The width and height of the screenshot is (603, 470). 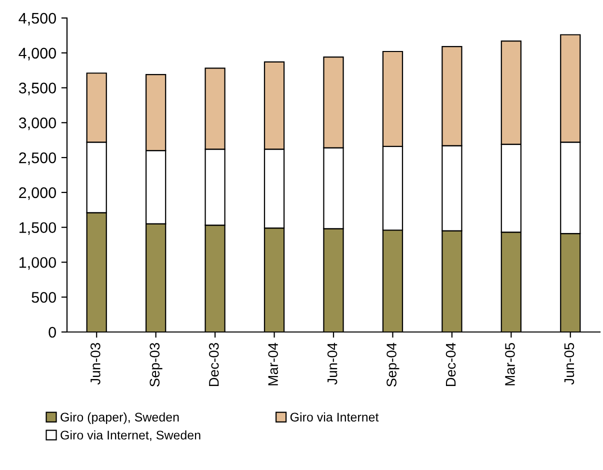 I want to click on x-tick-label: Mar-04, so click(x=273, y=364).